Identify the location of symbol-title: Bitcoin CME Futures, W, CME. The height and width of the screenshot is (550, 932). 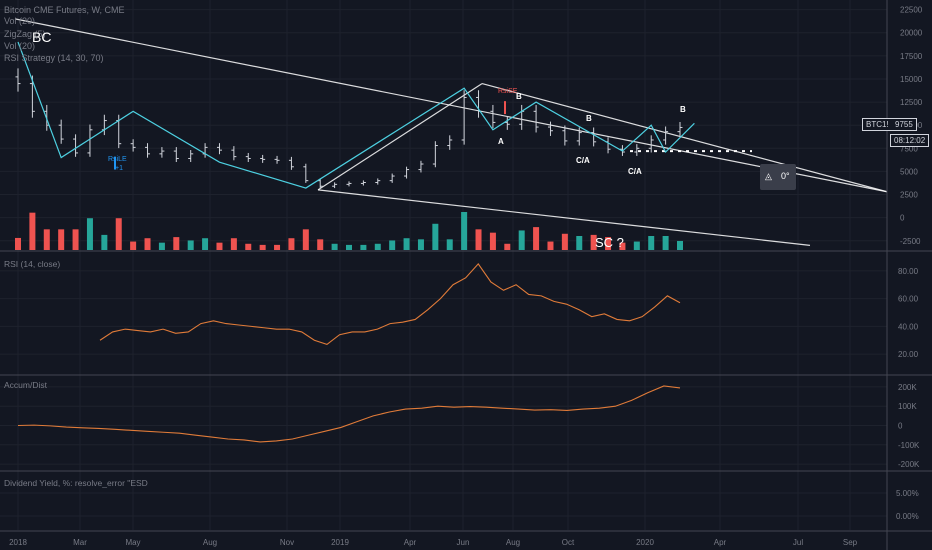
(64, 10).